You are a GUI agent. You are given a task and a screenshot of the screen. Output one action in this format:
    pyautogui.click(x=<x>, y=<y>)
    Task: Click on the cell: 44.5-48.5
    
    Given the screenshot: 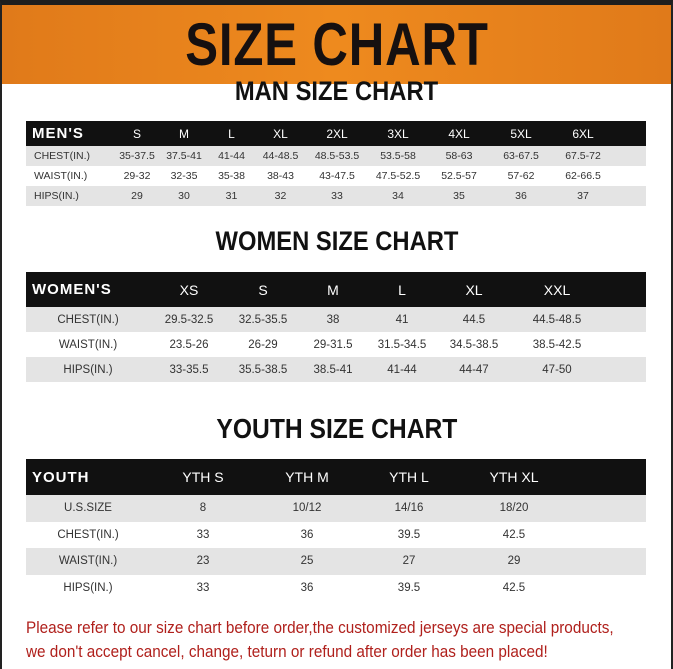 What is the action you would take?
    pyautogui.click(x=557, y=319)
    